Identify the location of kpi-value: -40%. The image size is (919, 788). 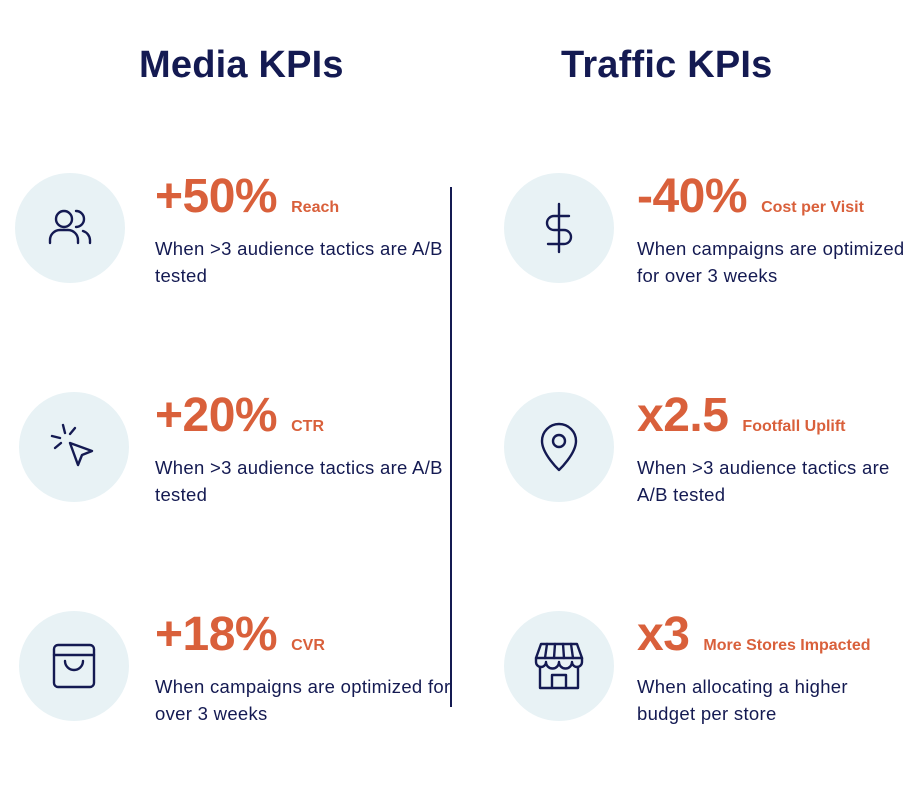
(692, 196).